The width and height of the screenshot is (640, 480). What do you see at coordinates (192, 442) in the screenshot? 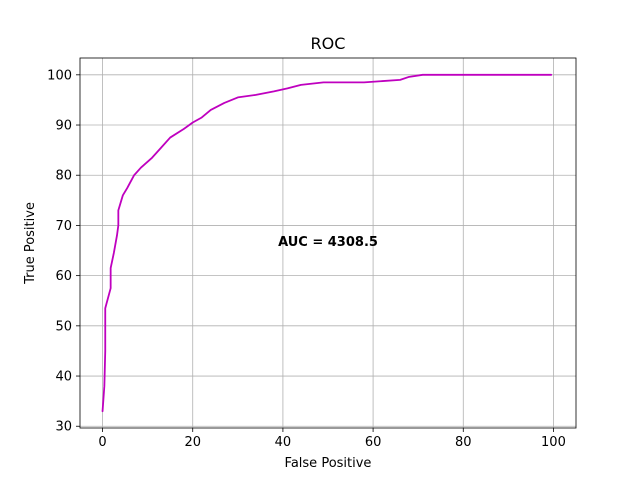
I see `x-tick-label: 20` at bounding box center [192, 442].